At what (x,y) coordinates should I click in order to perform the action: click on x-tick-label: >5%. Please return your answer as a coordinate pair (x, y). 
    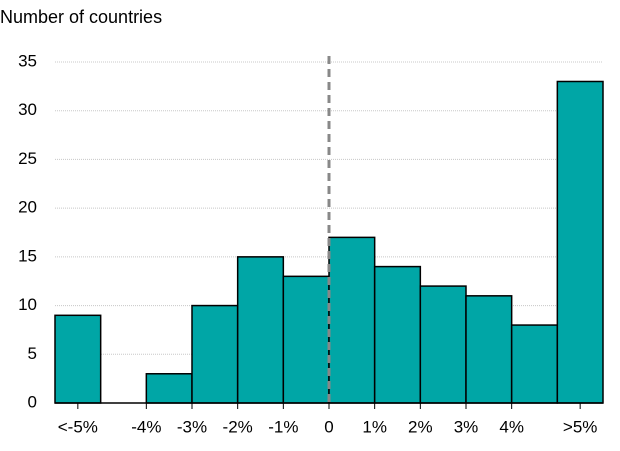
    Looking at the image, I should click on (580, 426).